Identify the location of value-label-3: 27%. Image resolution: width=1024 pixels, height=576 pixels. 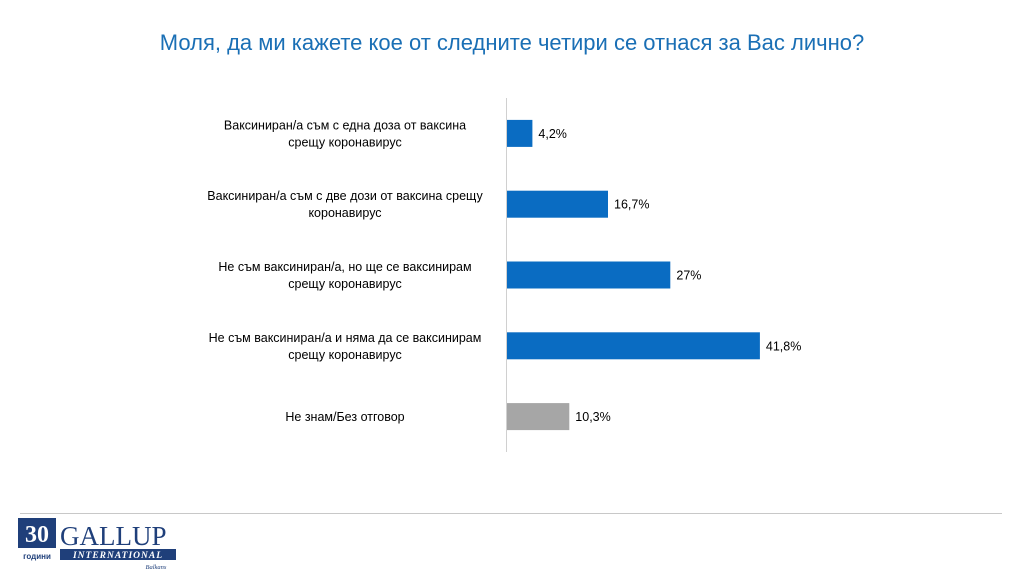
(688, 276).